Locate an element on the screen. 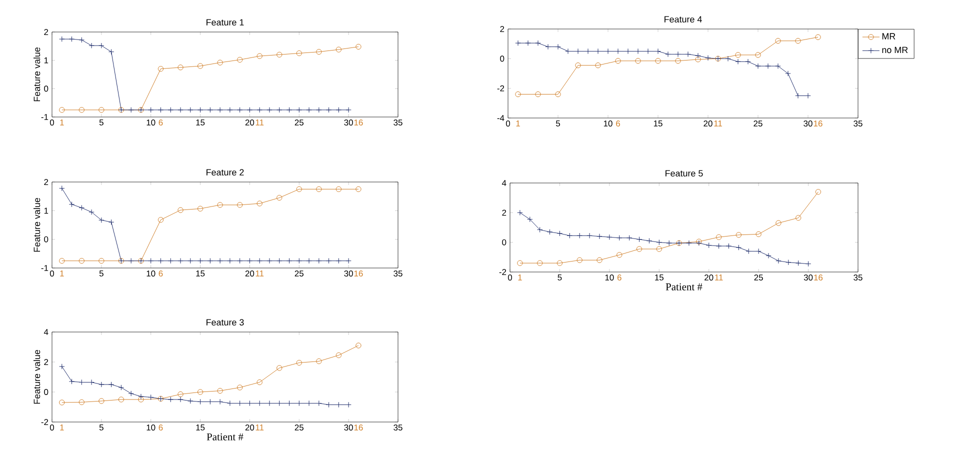 This screenshot has width=955, height=460. chart-title: Feature 5 is located at coordinates (684, 173).